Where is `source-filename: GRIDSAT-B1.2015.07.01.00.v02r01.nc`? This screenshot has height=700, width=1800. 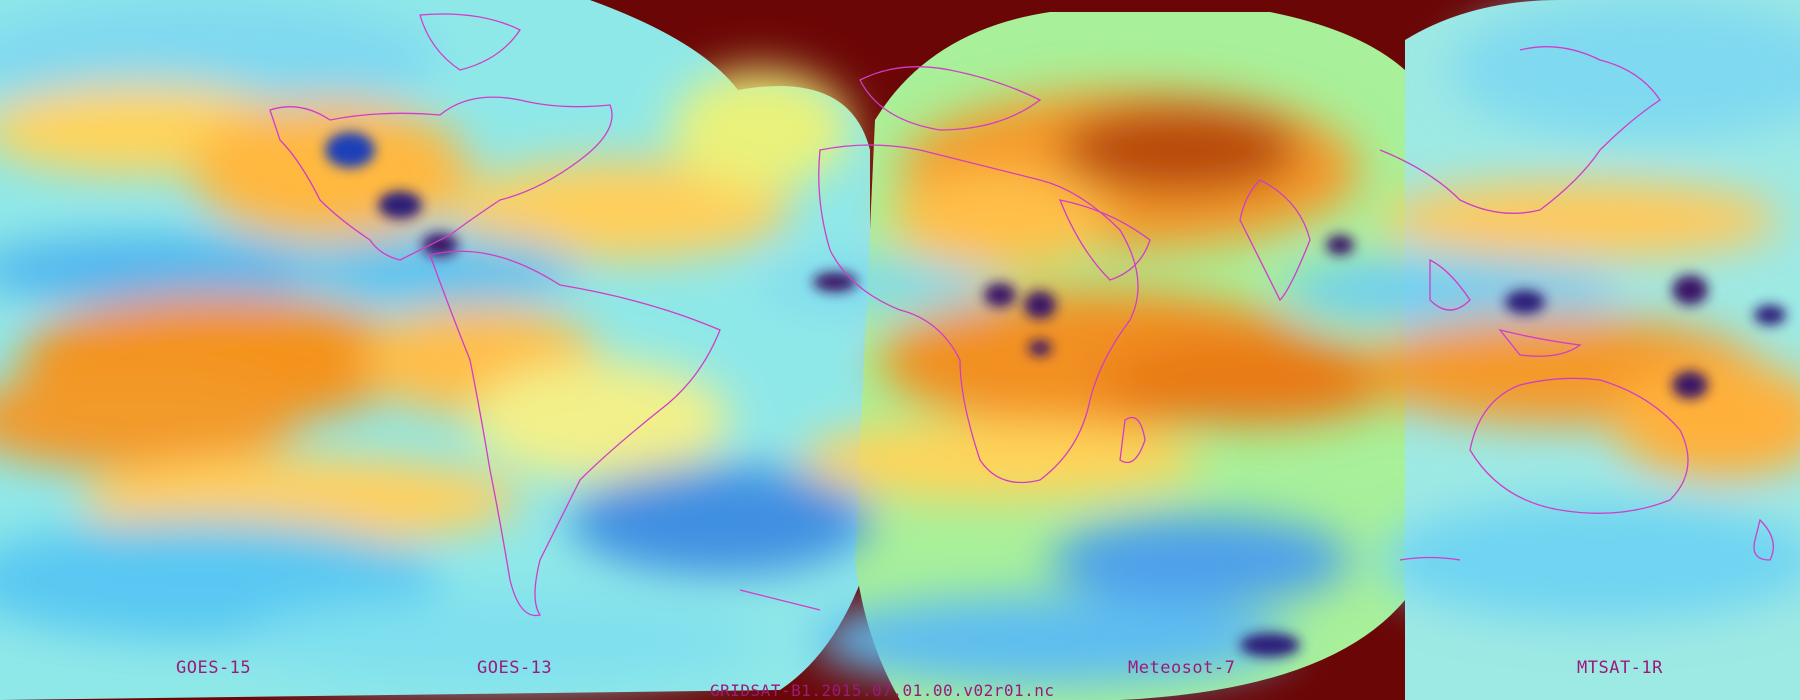 source-filename: GRIDSAT-B1.2015.07.01.00.v02r01.nc is located at coordinates (882, 690).